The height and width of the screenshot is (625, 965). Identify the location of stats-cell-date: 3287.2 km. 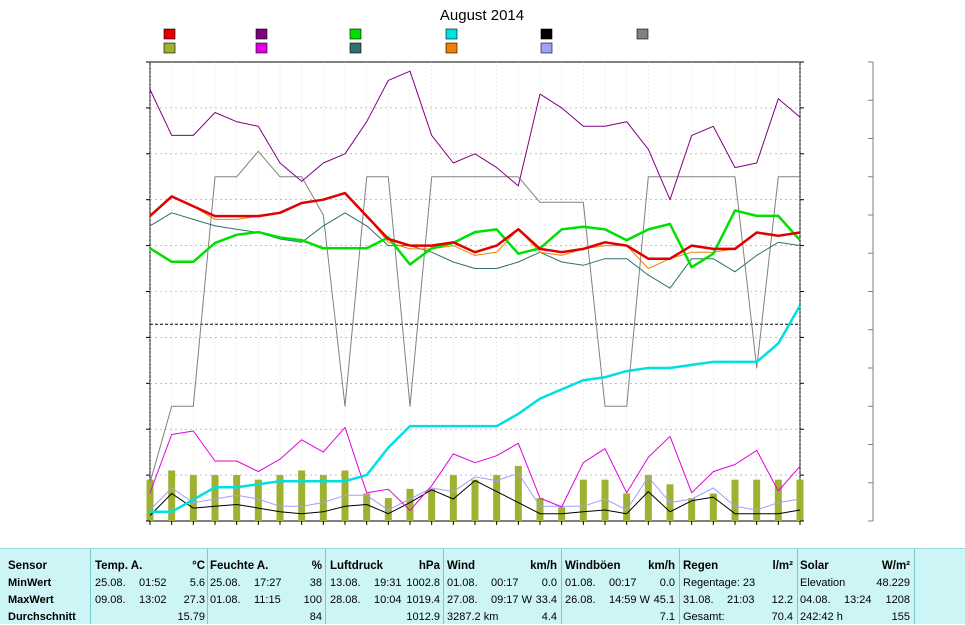
(473, 617).